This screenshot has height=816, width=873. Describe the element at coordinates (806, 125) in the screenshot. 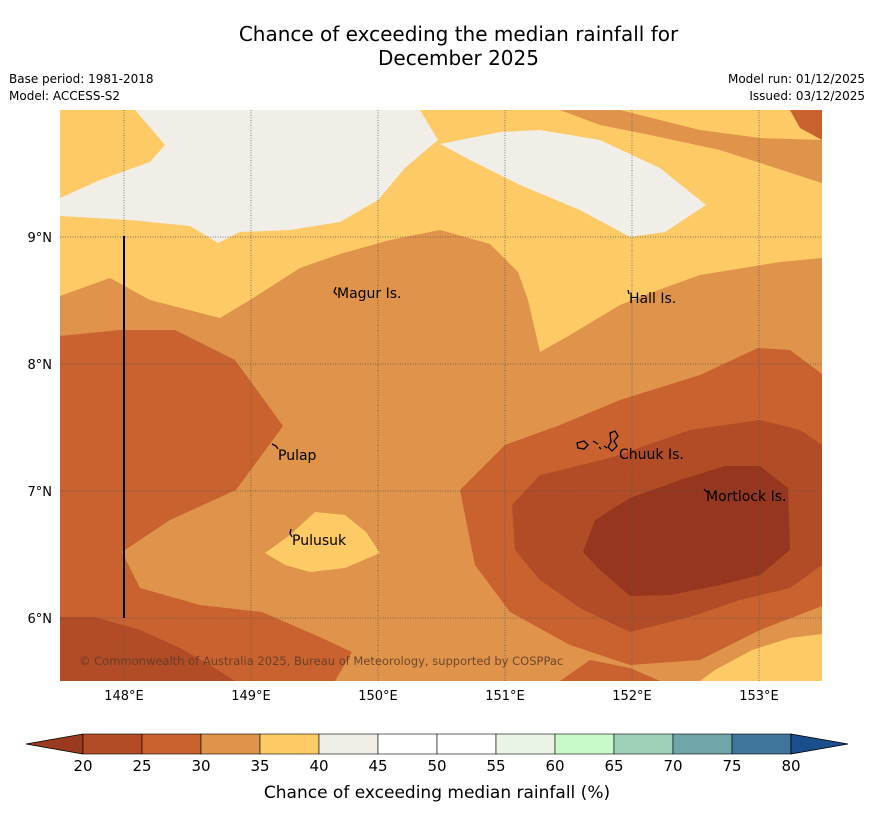

I see `zone-25-30-northeast` at that location.